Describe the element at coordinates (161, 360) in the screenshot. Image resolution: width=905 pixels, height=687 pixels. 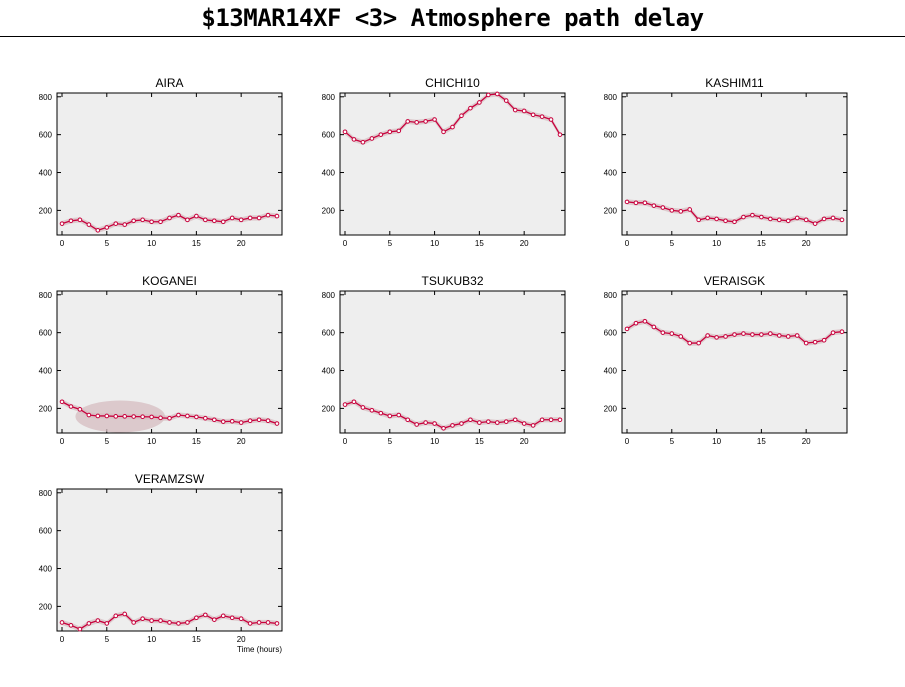
I see `chart-panel-koganei: KOGANEI 200 400 600 800 0 5 10 15 20` at that location.